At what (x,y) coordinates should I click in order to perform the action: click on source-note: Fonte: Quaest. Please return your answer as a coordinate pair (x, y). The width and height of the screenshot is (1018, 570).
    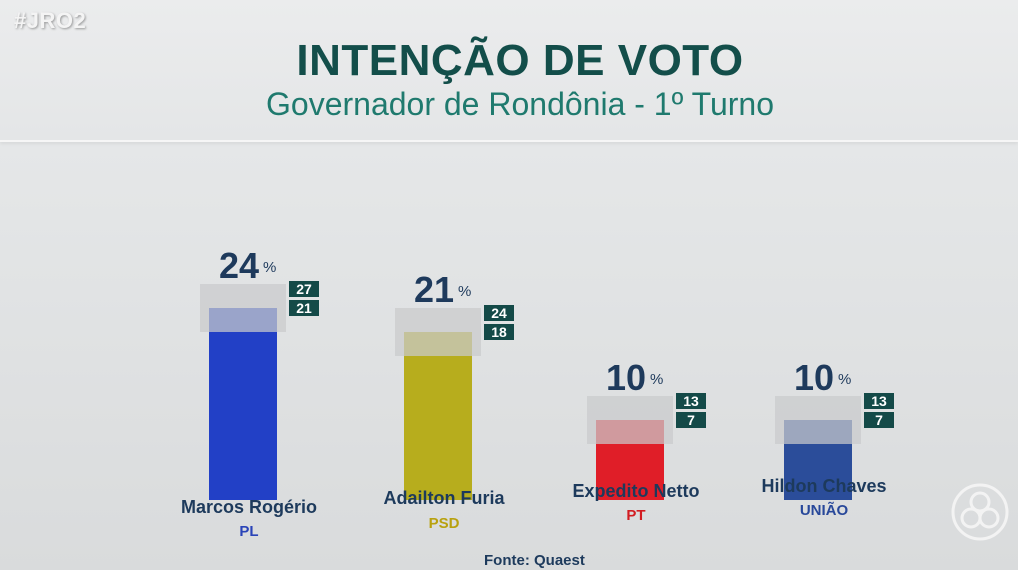
    Looking at the image, I should click on (534, 560).